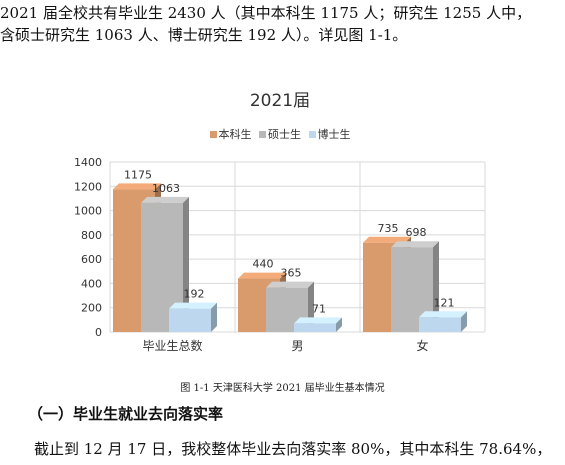 The height and width of the screenshot is (465, 565). I want to click on chart-legend: 本科生 硕士生 博士生, so click(280, 134).